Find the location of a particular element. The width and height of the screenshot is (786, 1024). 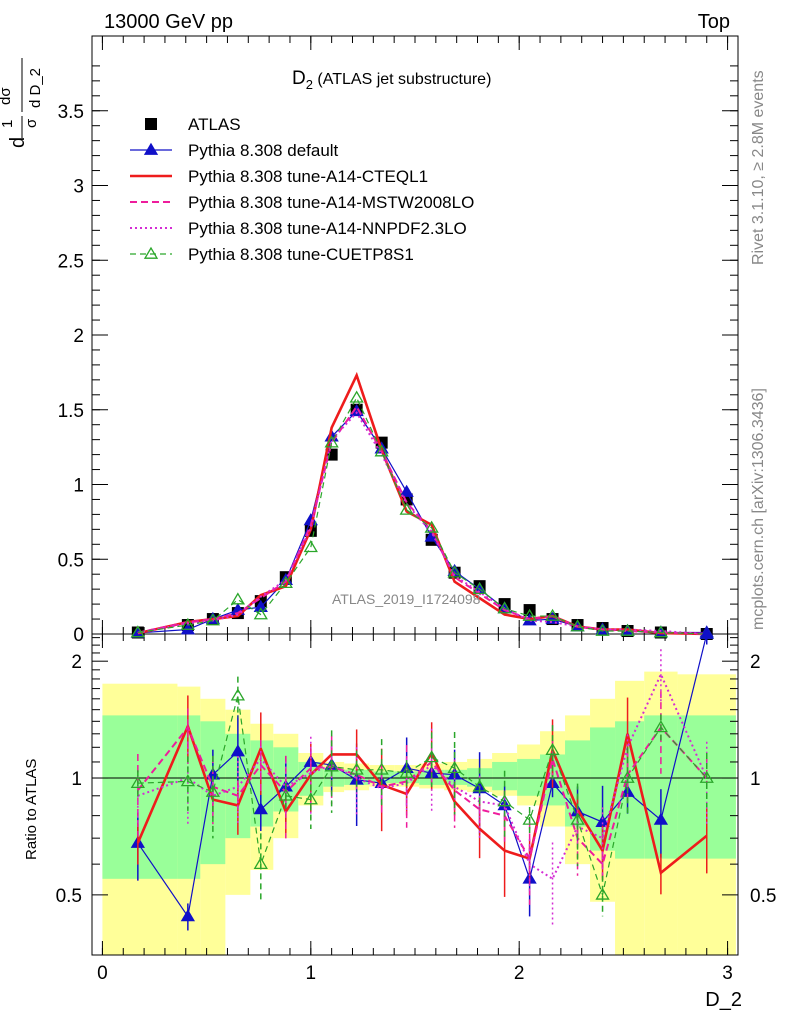

x-tick-label: 2 is located at coordinates (519, 973).